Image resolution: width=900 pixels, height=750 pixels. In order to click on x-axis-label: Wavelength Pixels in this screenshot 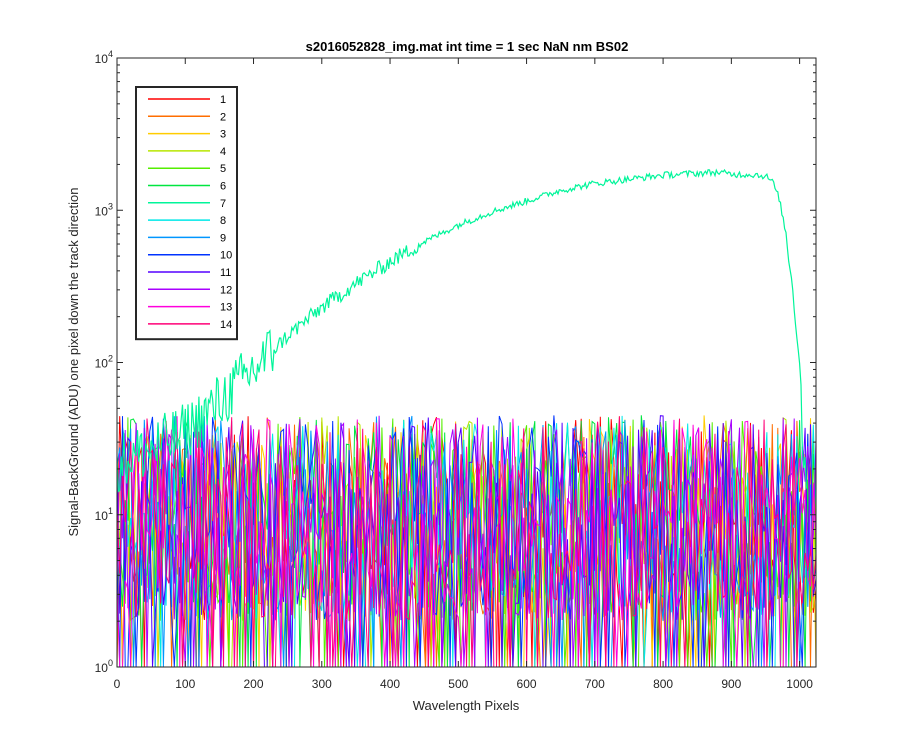, I will do `click(466, 705)`.